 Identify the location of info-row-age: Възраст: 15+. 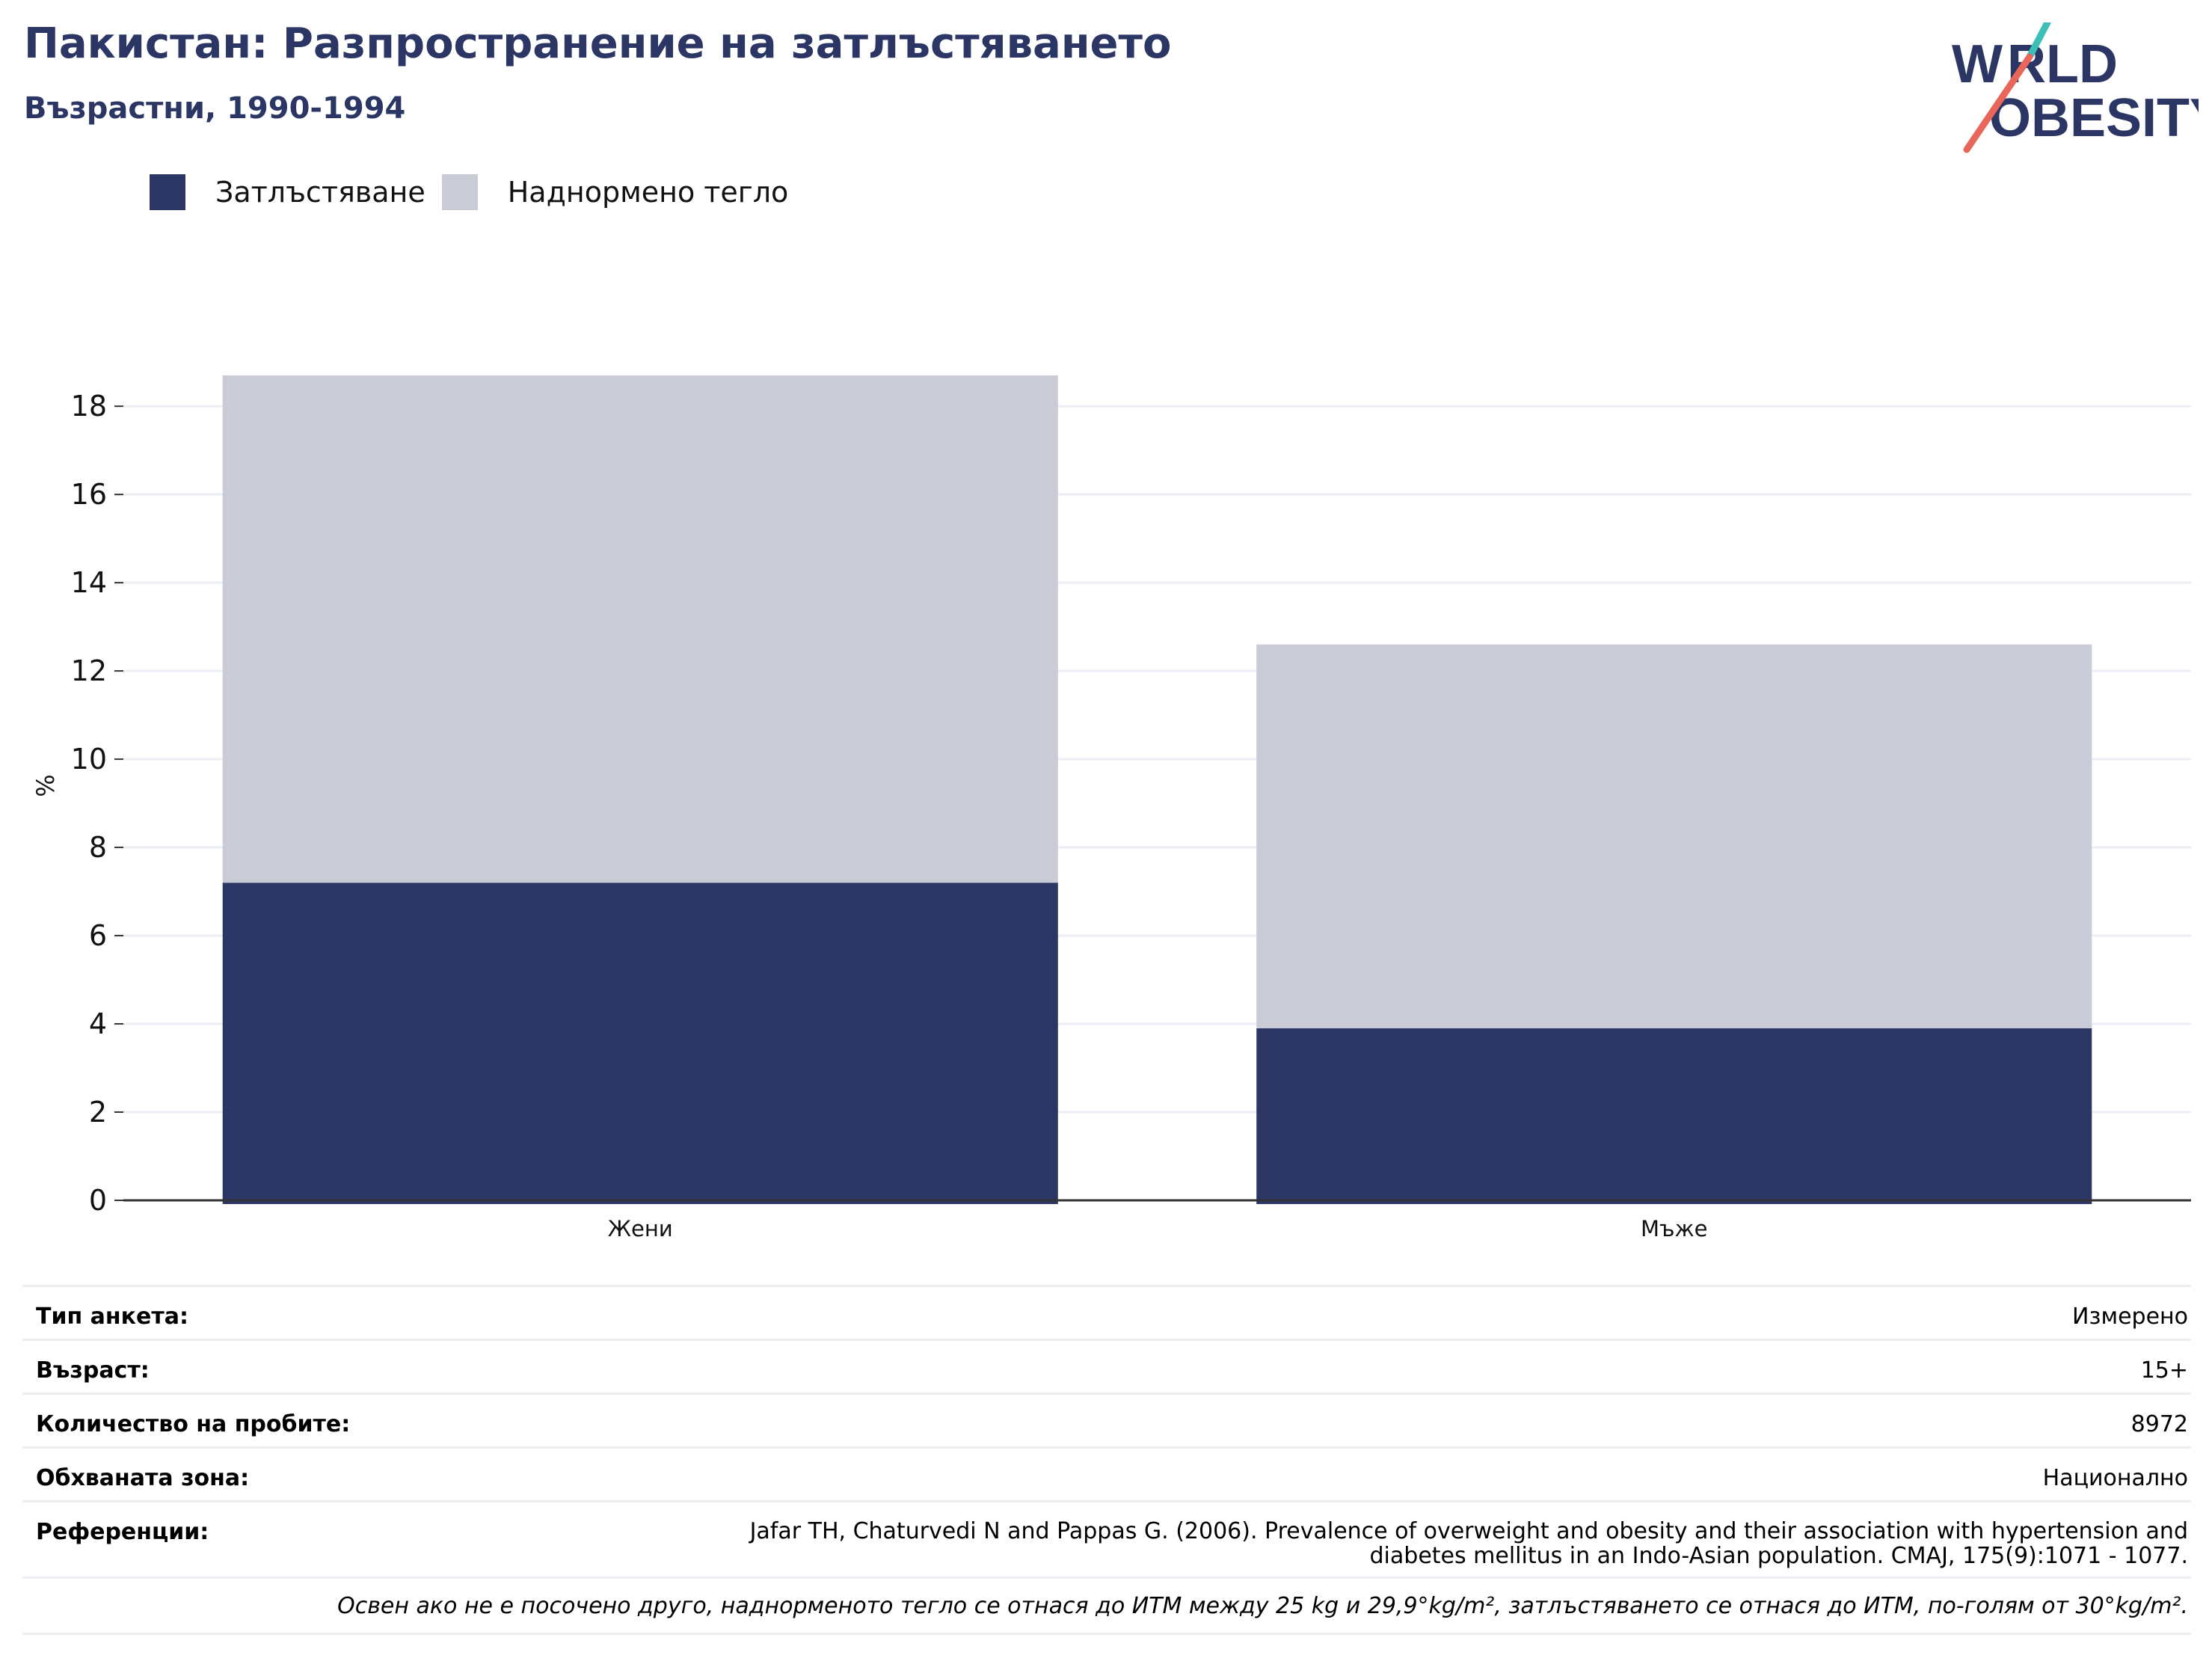
(1106, 1366).